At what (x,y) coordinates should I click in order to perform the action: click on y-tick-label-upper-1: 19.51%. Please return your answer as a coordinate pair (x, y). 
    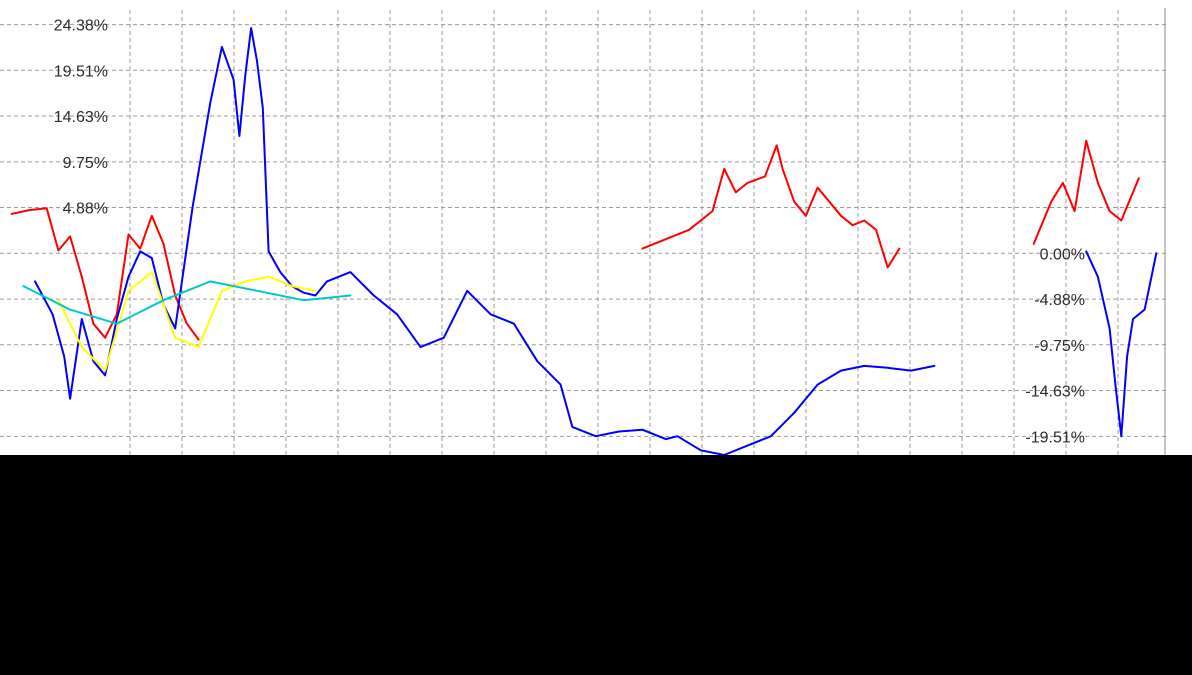
    Looking at the image, I should click on (81, 71).